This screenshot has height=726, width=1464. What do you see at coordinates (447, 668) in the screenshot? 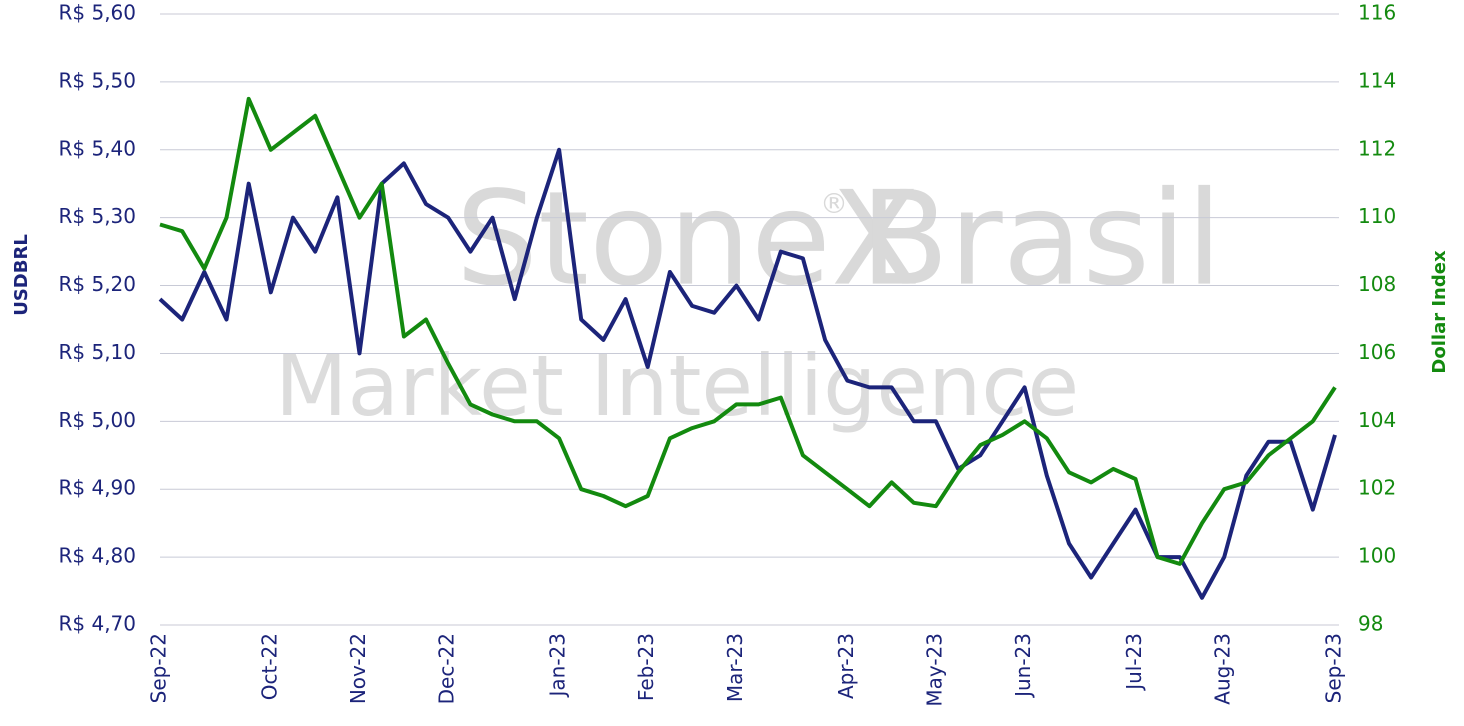
I see `x-tick-label: Dec-22` at bounding box center [447, 668].